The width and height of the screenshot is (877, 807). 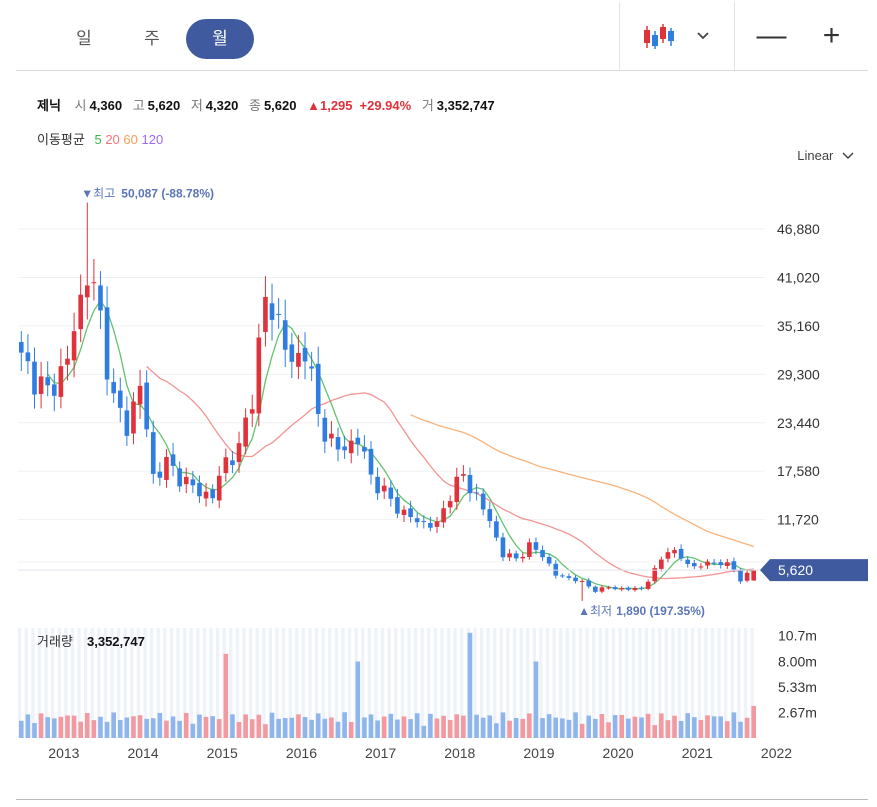 I want to click on current-price-tag, so click(x=814, y=570).